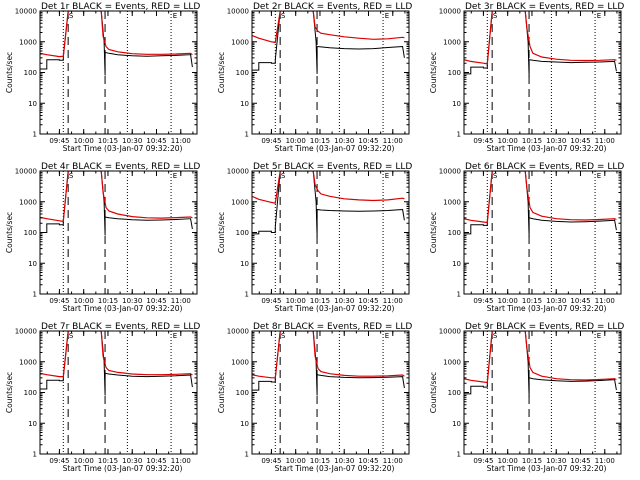 The width and height of the screenshot is (640, 480). I want to click on panel-title: Det 7r BLACK = Events, RED = LLD, so click(120, 327).